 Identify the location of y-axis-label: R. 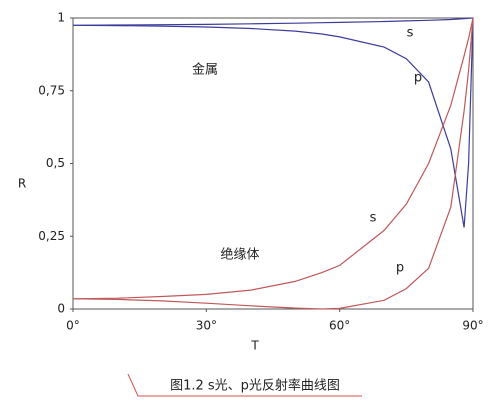
(22, 184).